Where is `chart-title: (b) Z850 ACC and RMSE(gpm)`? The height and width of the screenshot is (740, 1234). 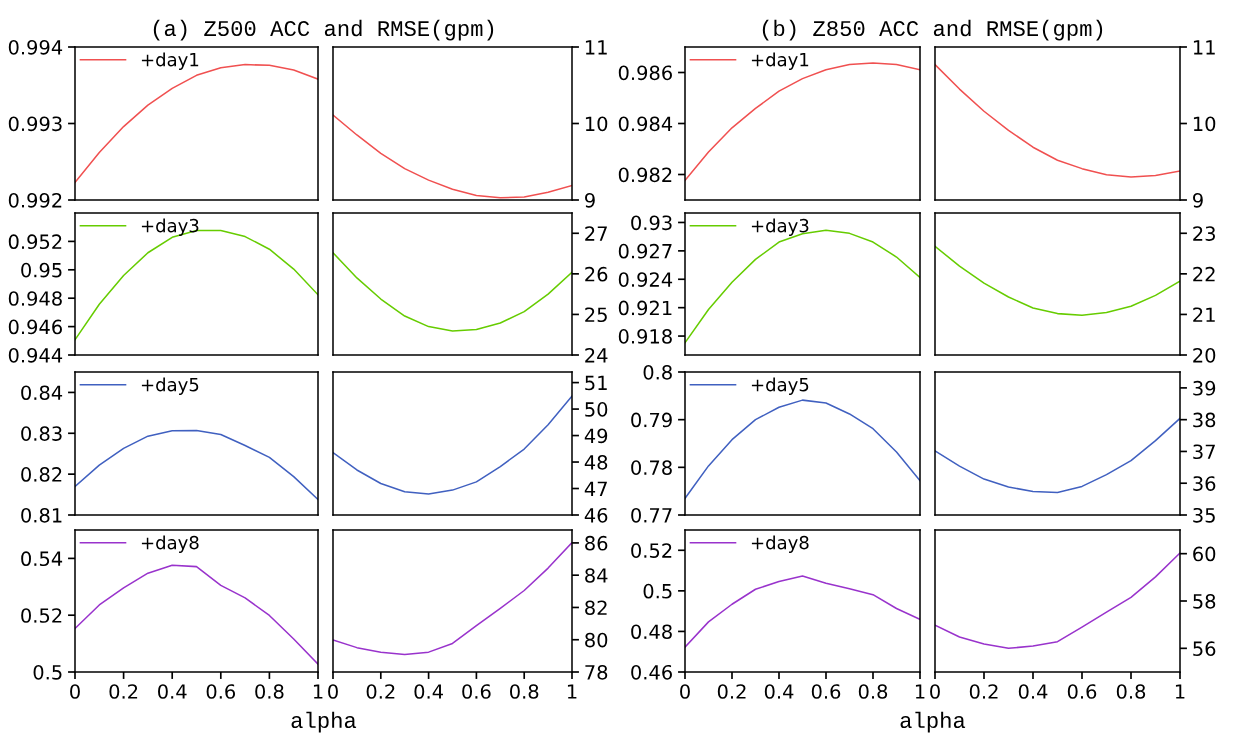 chart-title: (b) Z850 ACC and RMSE(gpm) is located at coordinates (932, 30).